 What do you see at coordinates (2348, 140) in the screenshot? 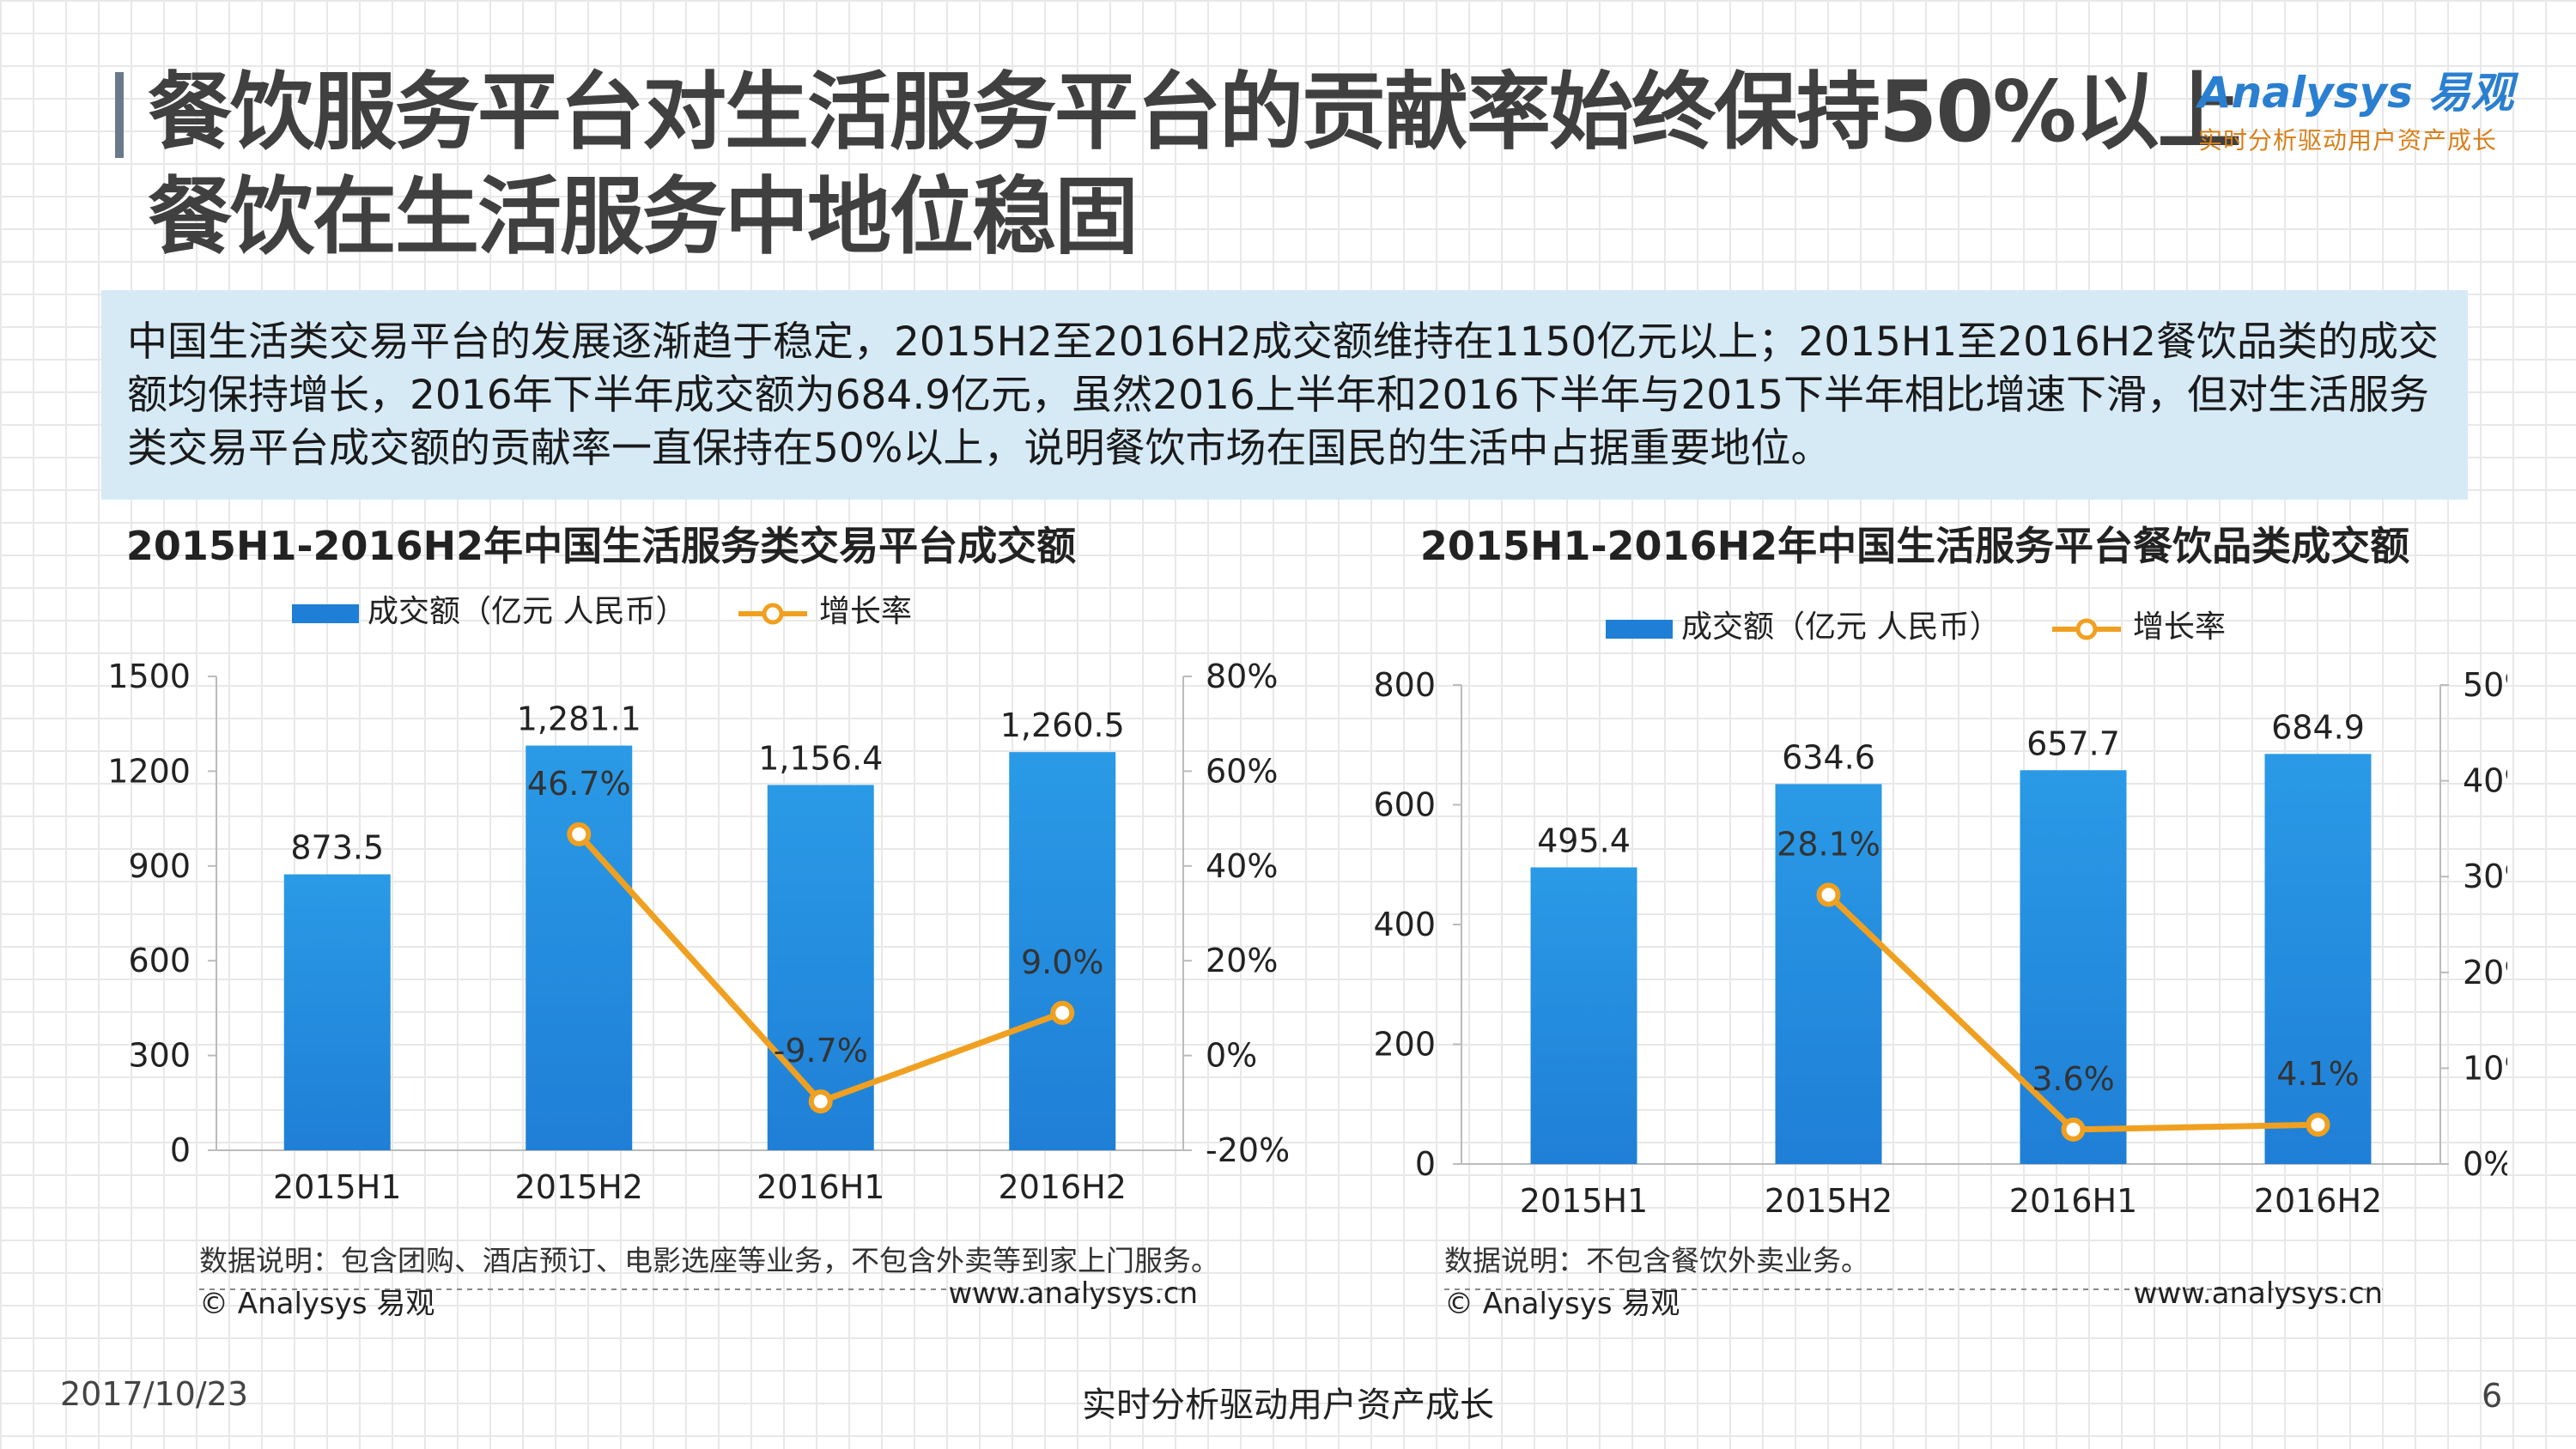
I see `logo-slogan: 实时分析驱动用户资产成长` at bounding box center [2348, 140].